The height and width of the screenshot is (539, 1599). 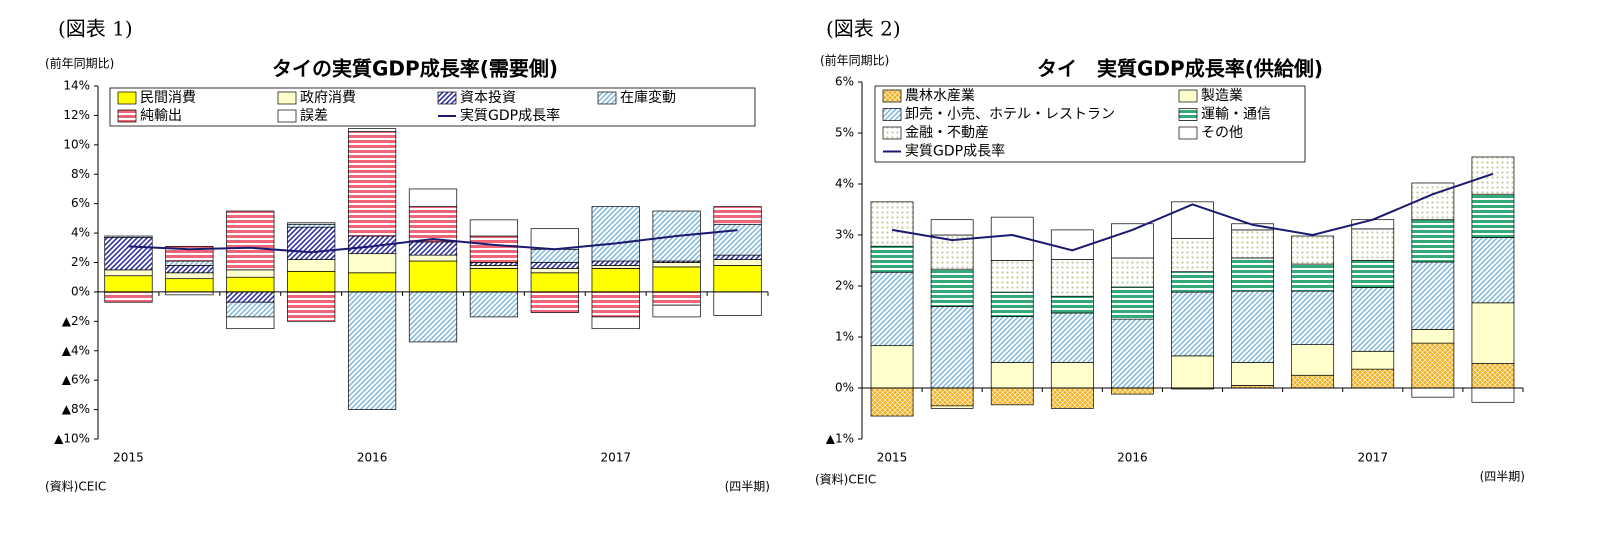 I want to click on line-series, so click(x=433, y=241).